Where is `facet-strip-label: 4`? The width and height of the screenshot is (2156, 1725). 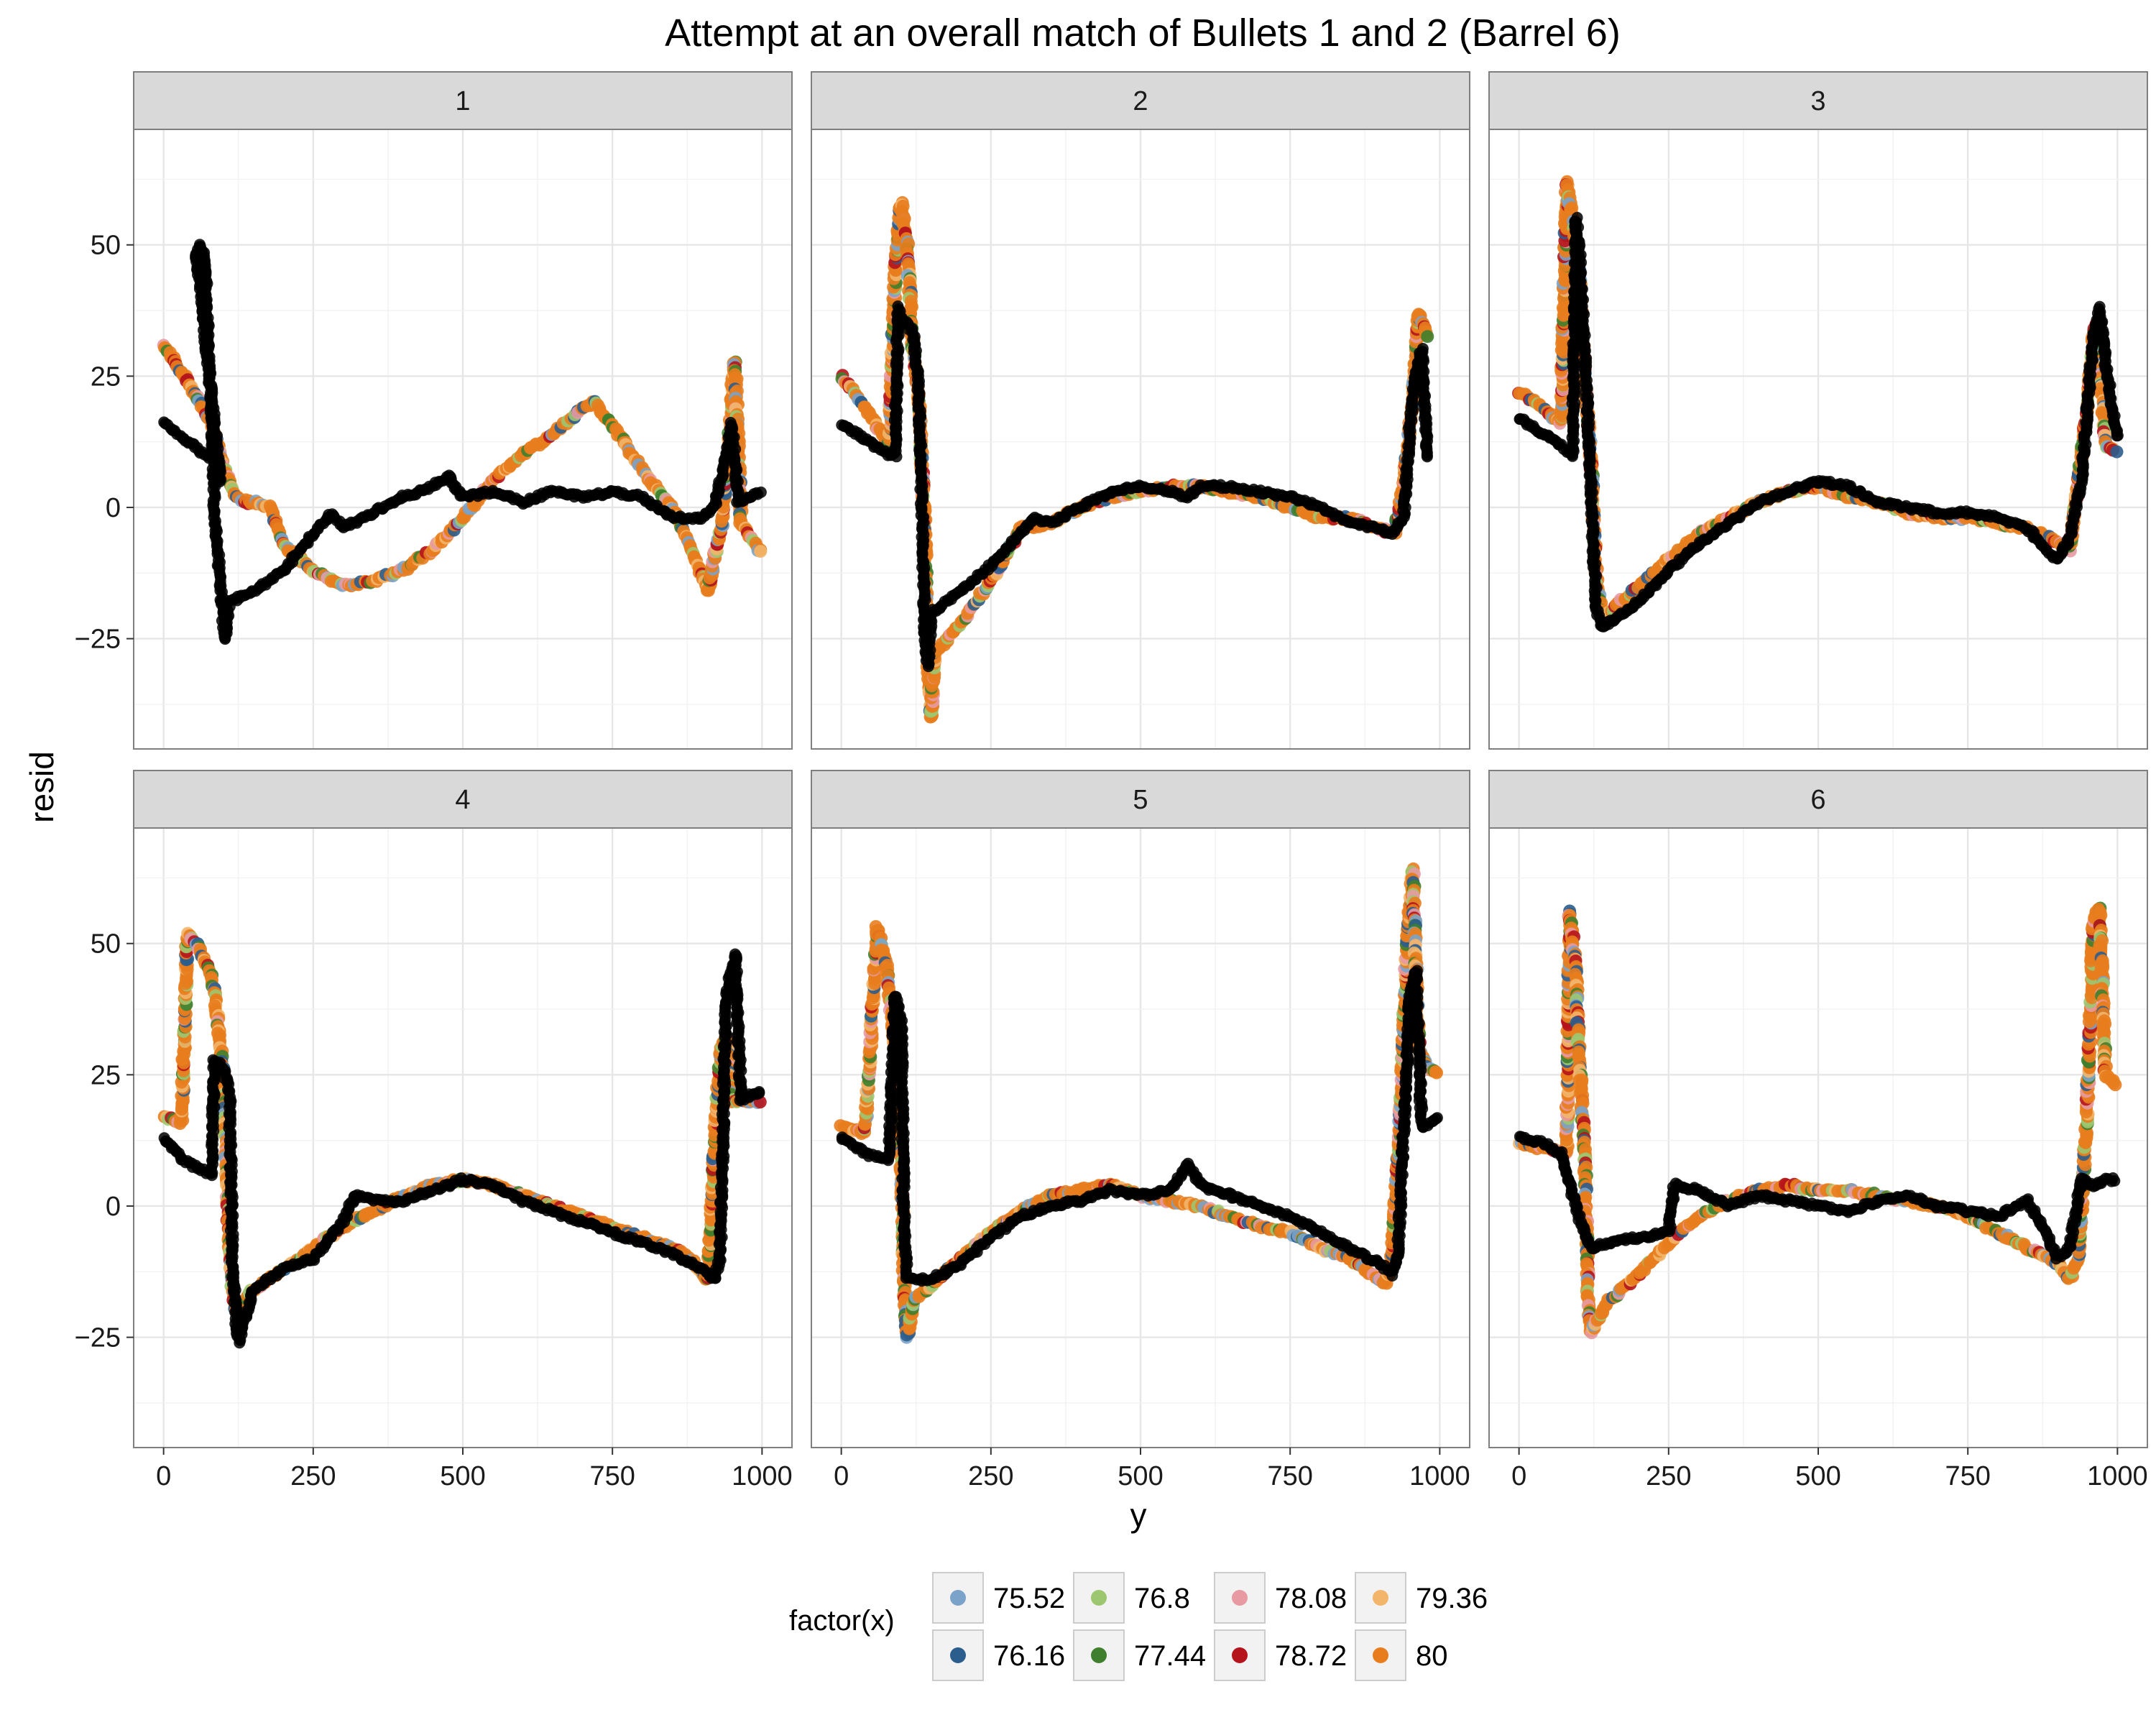
facet-strip-label: 4 is located at coordinates (462, 800).